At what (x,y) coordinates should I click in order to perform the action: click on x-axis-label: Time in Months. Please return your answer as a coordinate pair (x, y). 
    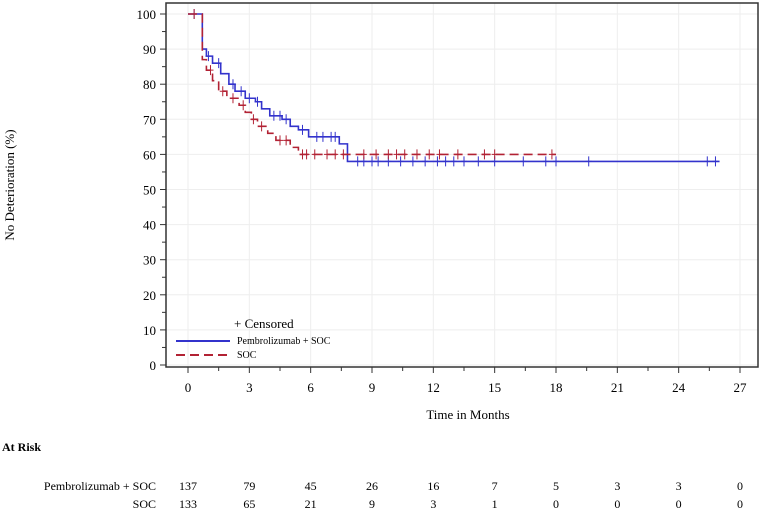
    Looking at the image, I should click on (467, 414).